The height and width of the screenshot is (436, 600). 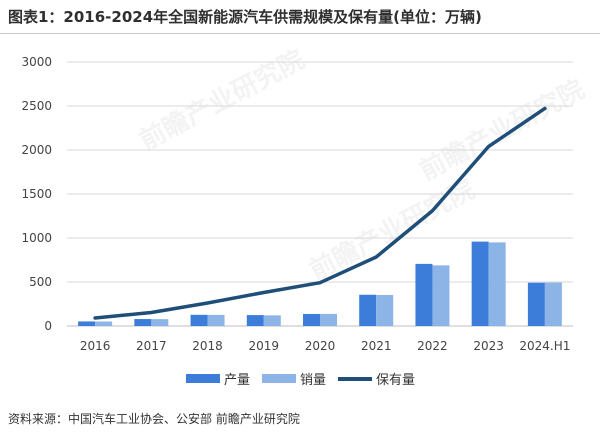 What do you see at coordinates (264, 346) in the screenshot?
I see `x-tick-label: 2019` at bounding box center [264, 346].